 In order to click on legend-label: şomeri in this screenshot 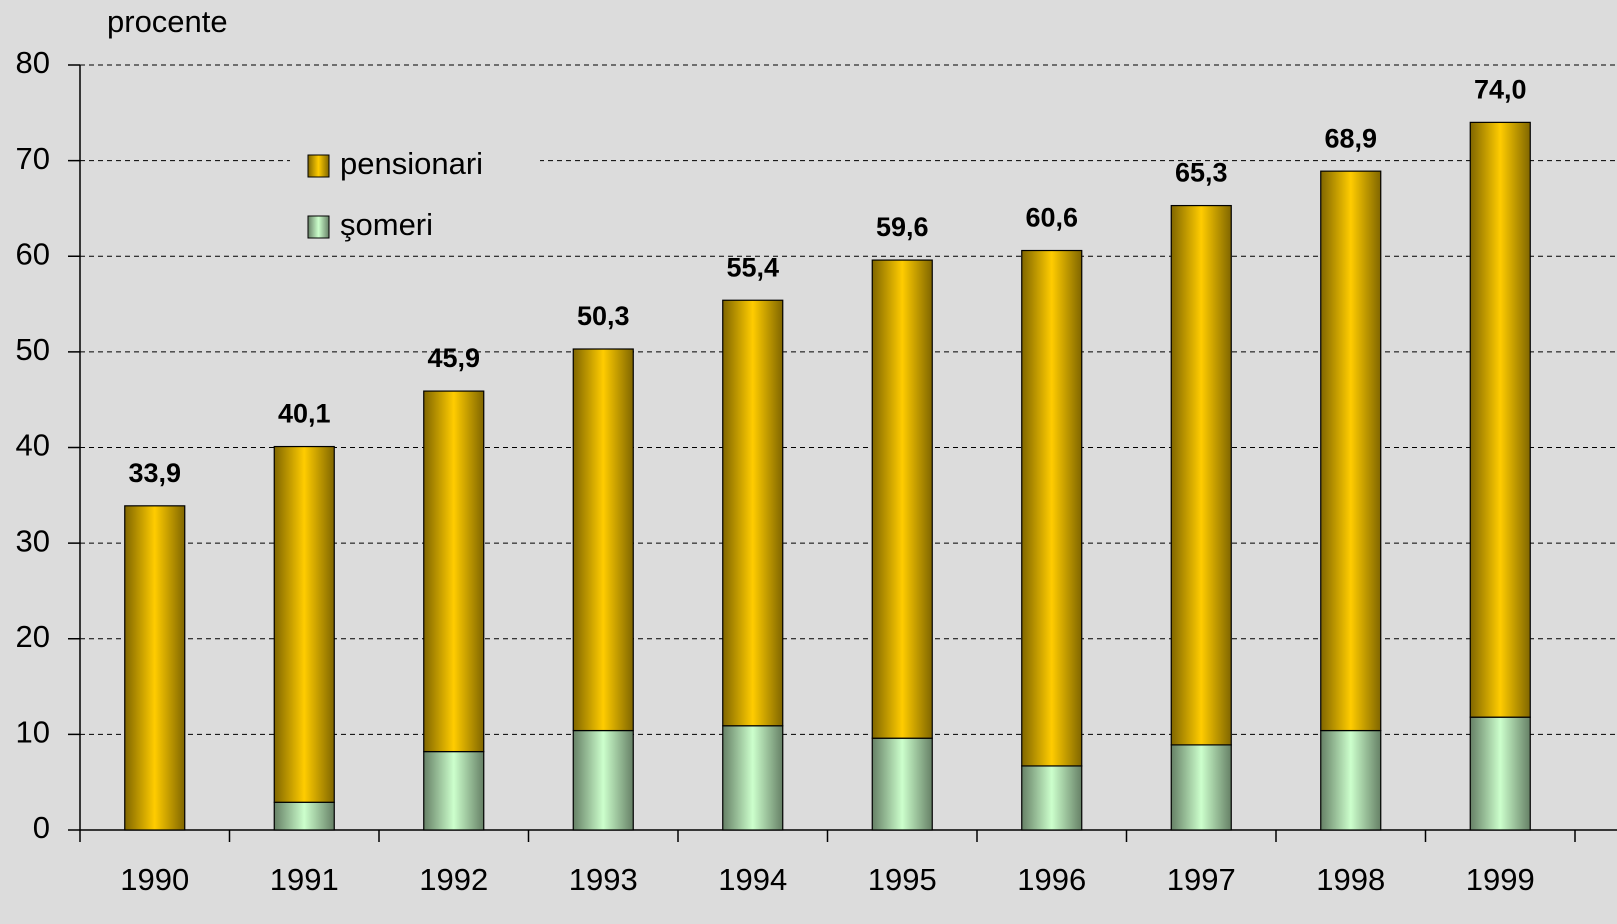, I will do `click(386, 224)`.